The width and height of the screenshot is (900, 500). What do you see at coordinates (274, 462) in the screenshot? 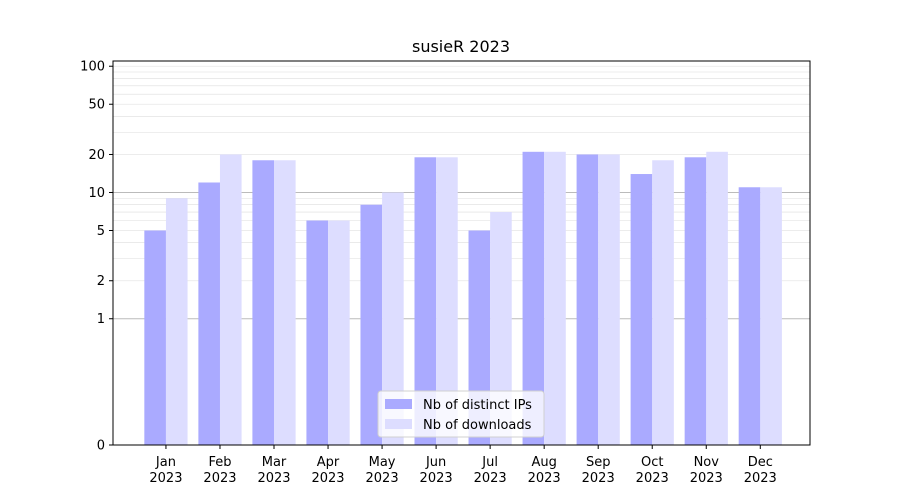
I see `x-tick-label-month: Mar` at bounding box center [274, 462].